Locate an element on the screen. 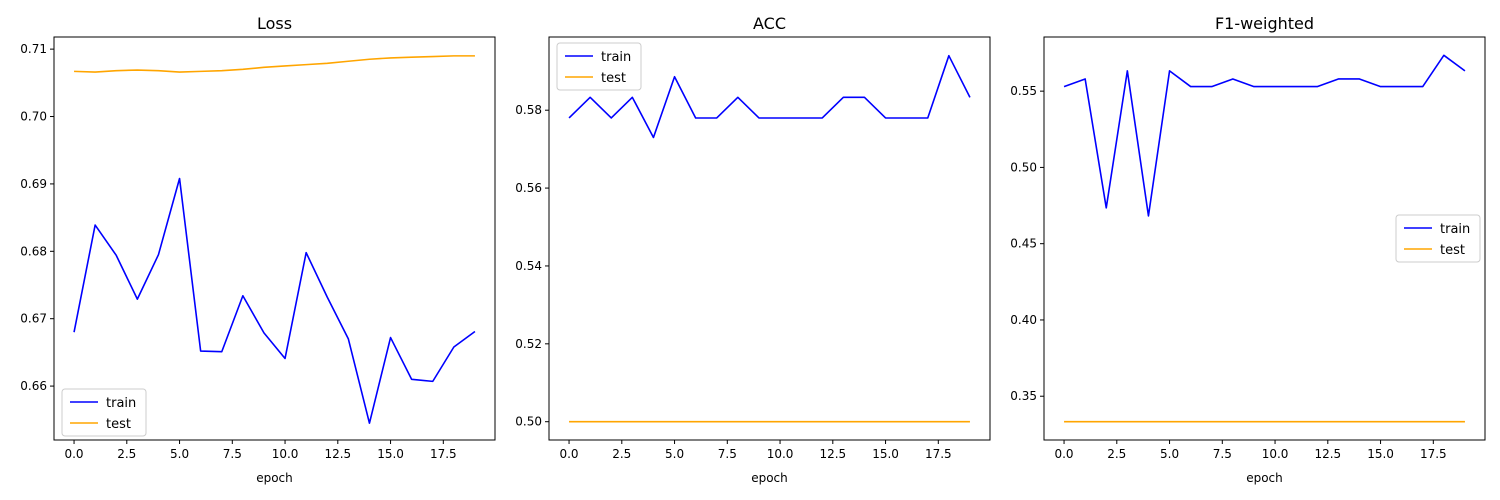 Image resolution: width=1500 pixels, height=500 pixels. y-tick-label: 0.68 is located at coordinates (33, 251).